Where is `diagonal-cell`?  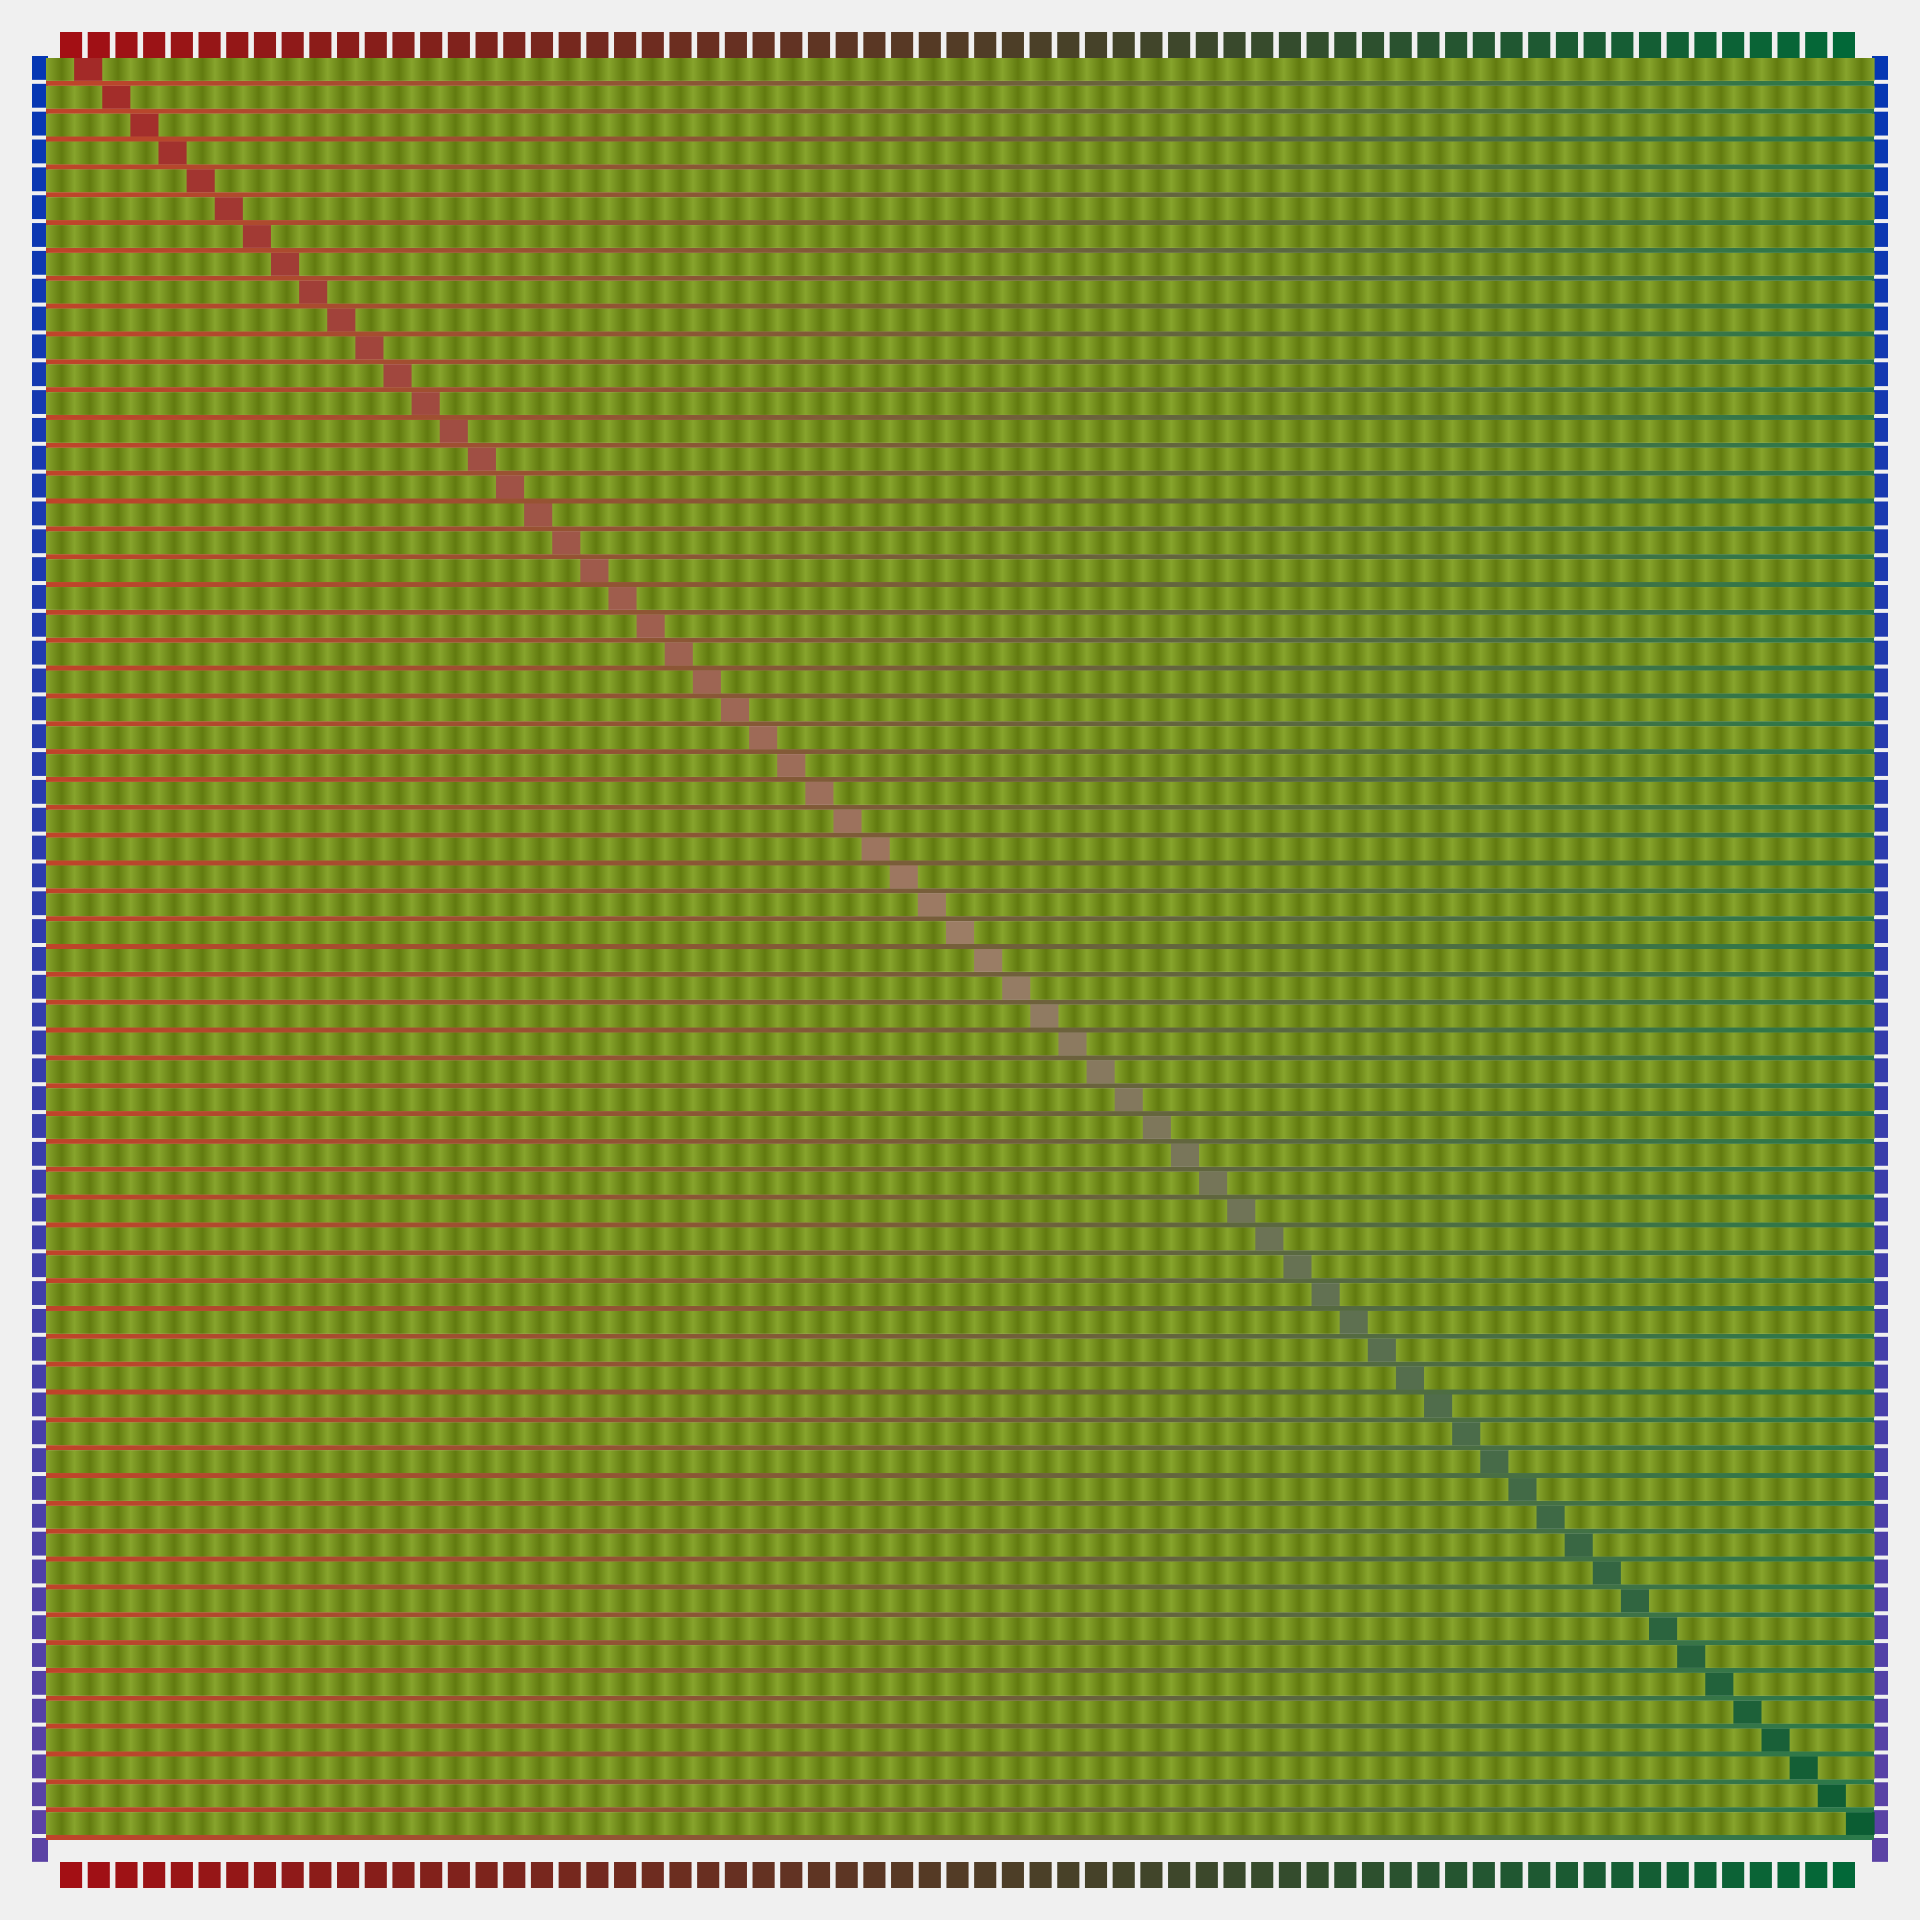
diagonal-cell is located at coordinates (707, 682).